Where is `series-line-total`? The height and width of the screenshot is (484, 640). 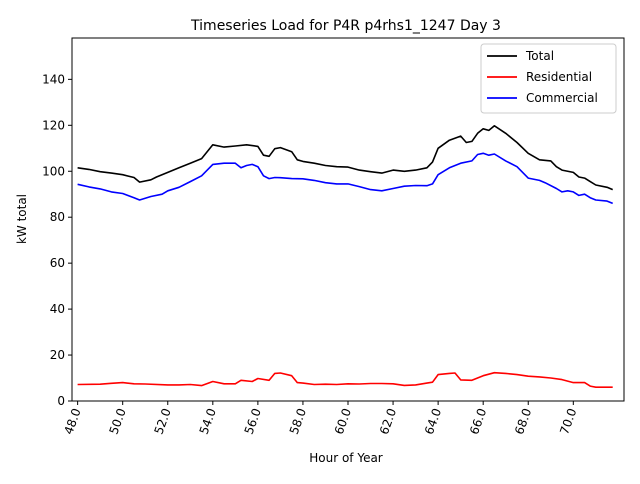
series-line-total is located at coordinates (345, 158).